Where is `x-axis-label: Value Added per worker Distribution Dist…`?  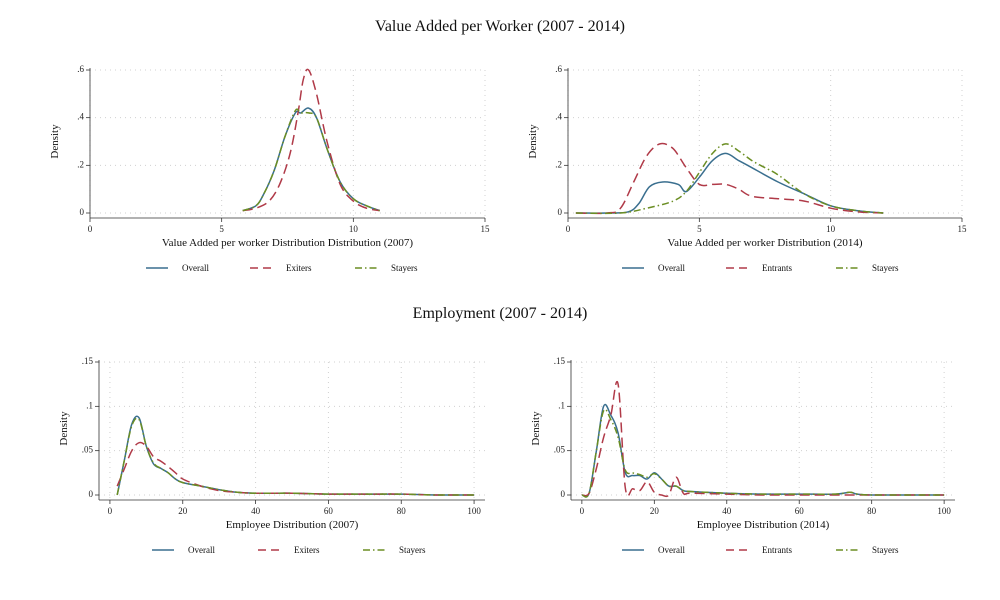
x-axis-label: Value Added per worker Distribution Dist… is located at coordinates (287, 243).